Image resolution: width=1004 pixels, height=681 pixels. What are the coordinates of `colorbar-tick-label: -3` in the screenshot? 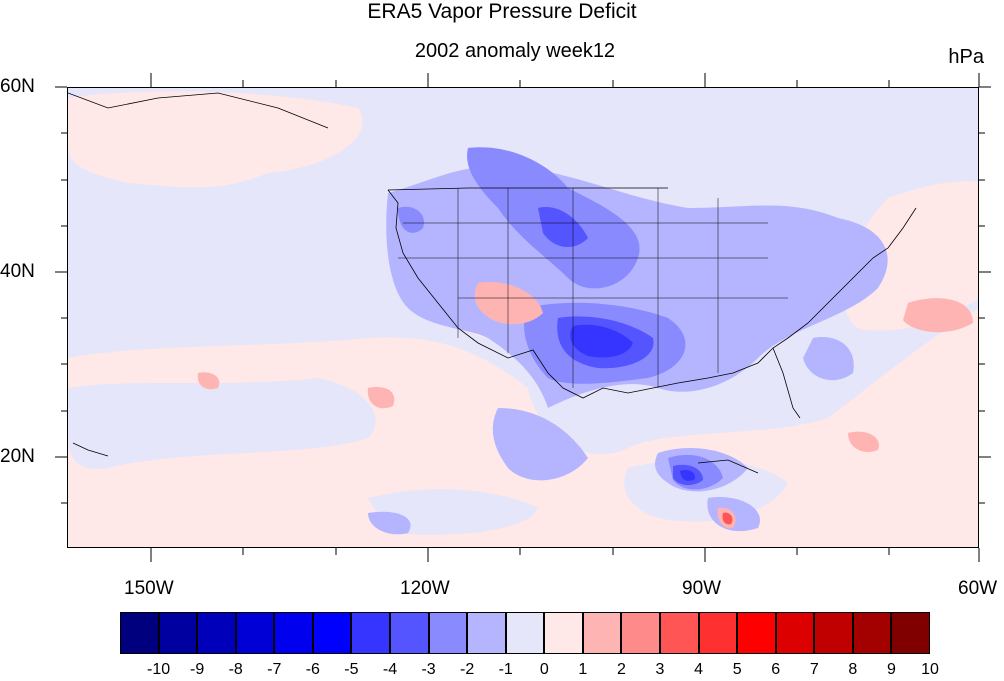 It's located at (428, 669).